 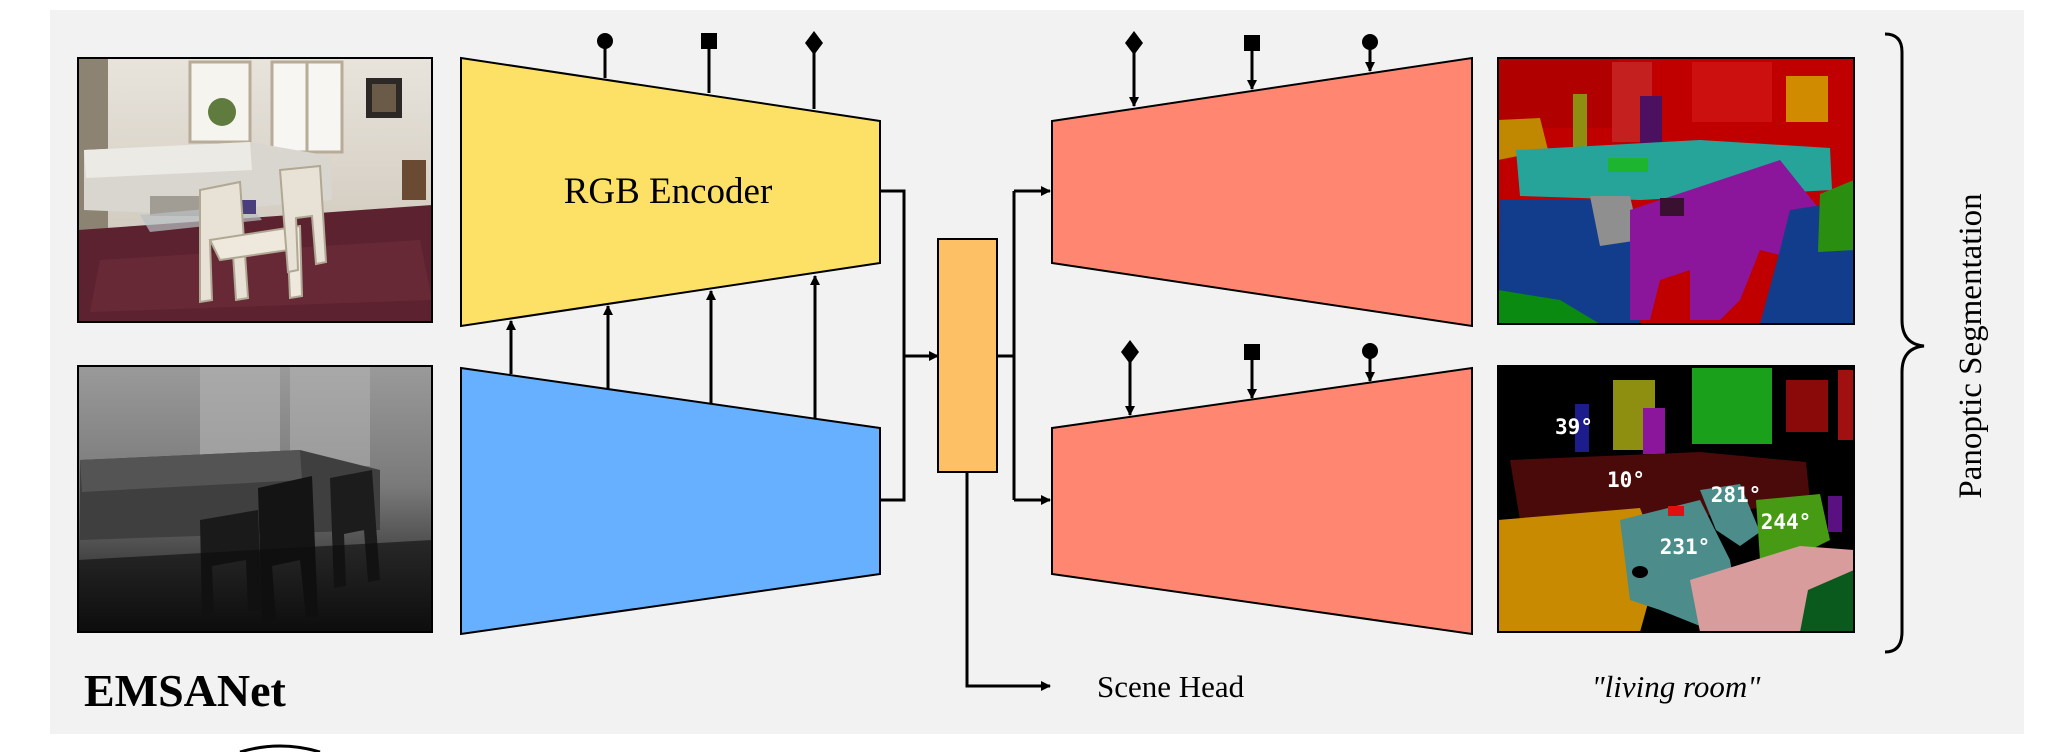 I want to click on depth-input-image, so click(x=255, y=499).